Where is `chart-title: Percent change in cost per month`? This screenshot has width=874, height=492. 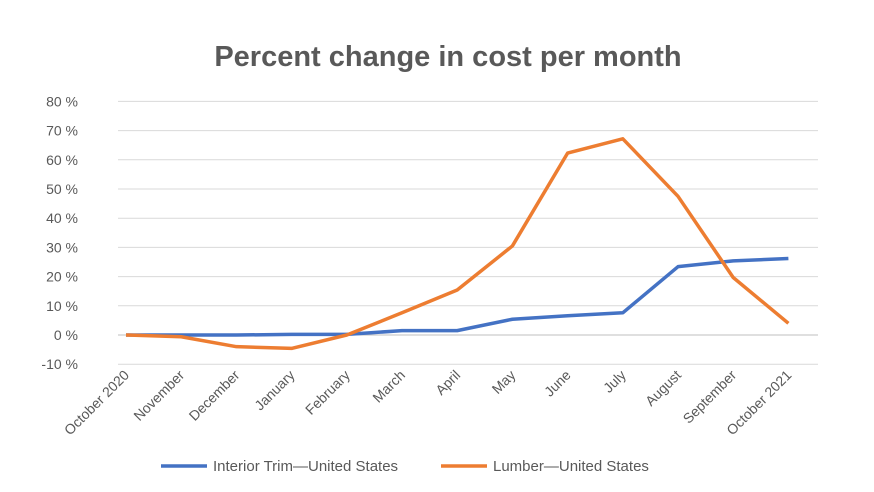
chart-title: Percent change in cost per month is located at coordinates (447, 57).